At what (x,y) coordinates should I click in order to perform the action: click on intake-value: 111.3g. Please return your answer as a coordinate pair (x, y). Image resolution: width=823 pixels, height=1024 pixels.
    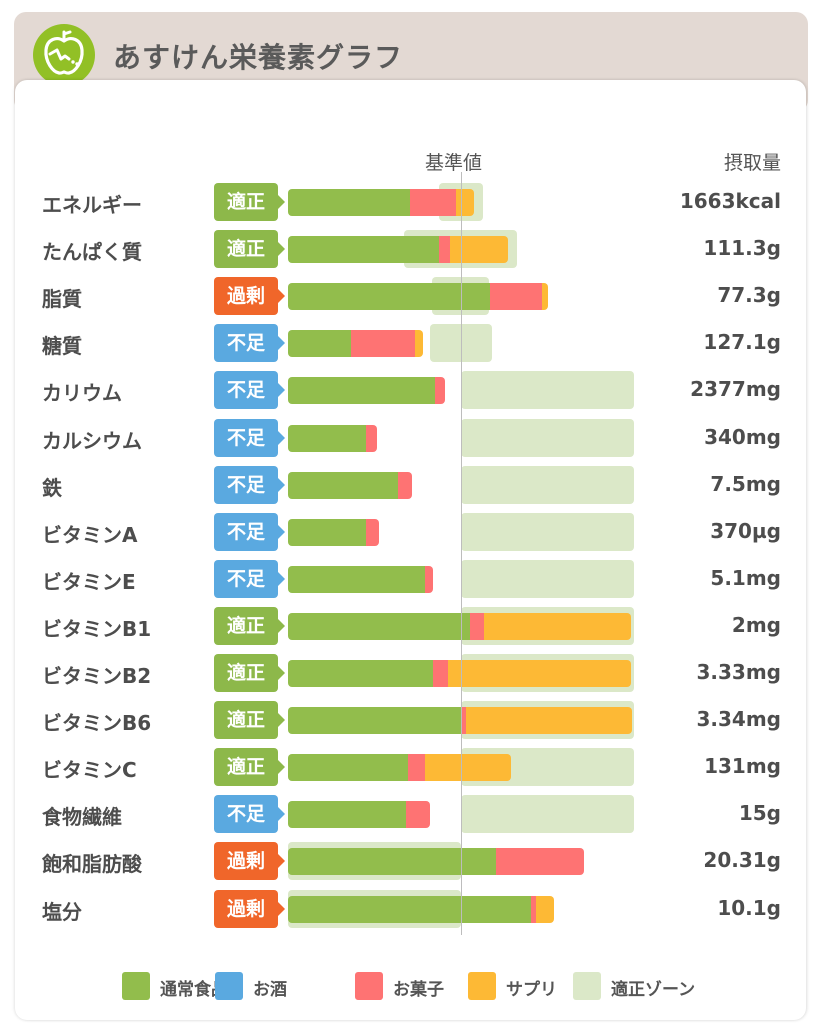
    Looking at the image, I should click on (742, 248).